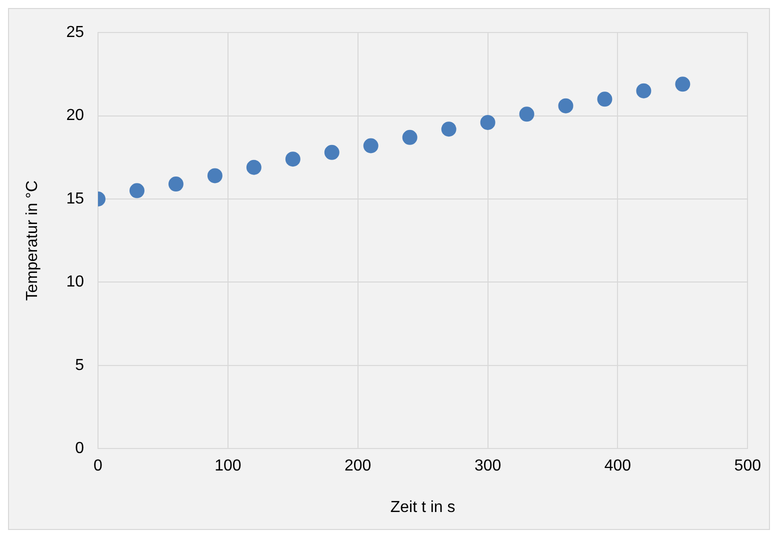 The height and width of the screenshot is (538, 778). I want to click on x-tick-label: 500, so click(748, 466).